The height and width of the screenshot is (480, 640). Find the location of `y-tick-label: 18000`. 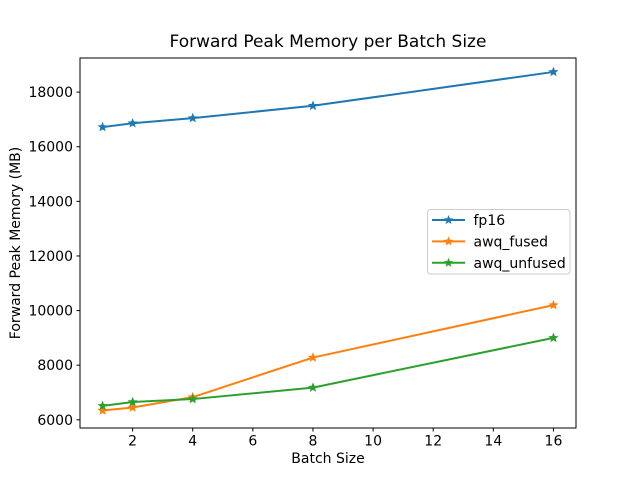

y-tick-label: 18000 is located at coordinates (50, 93).